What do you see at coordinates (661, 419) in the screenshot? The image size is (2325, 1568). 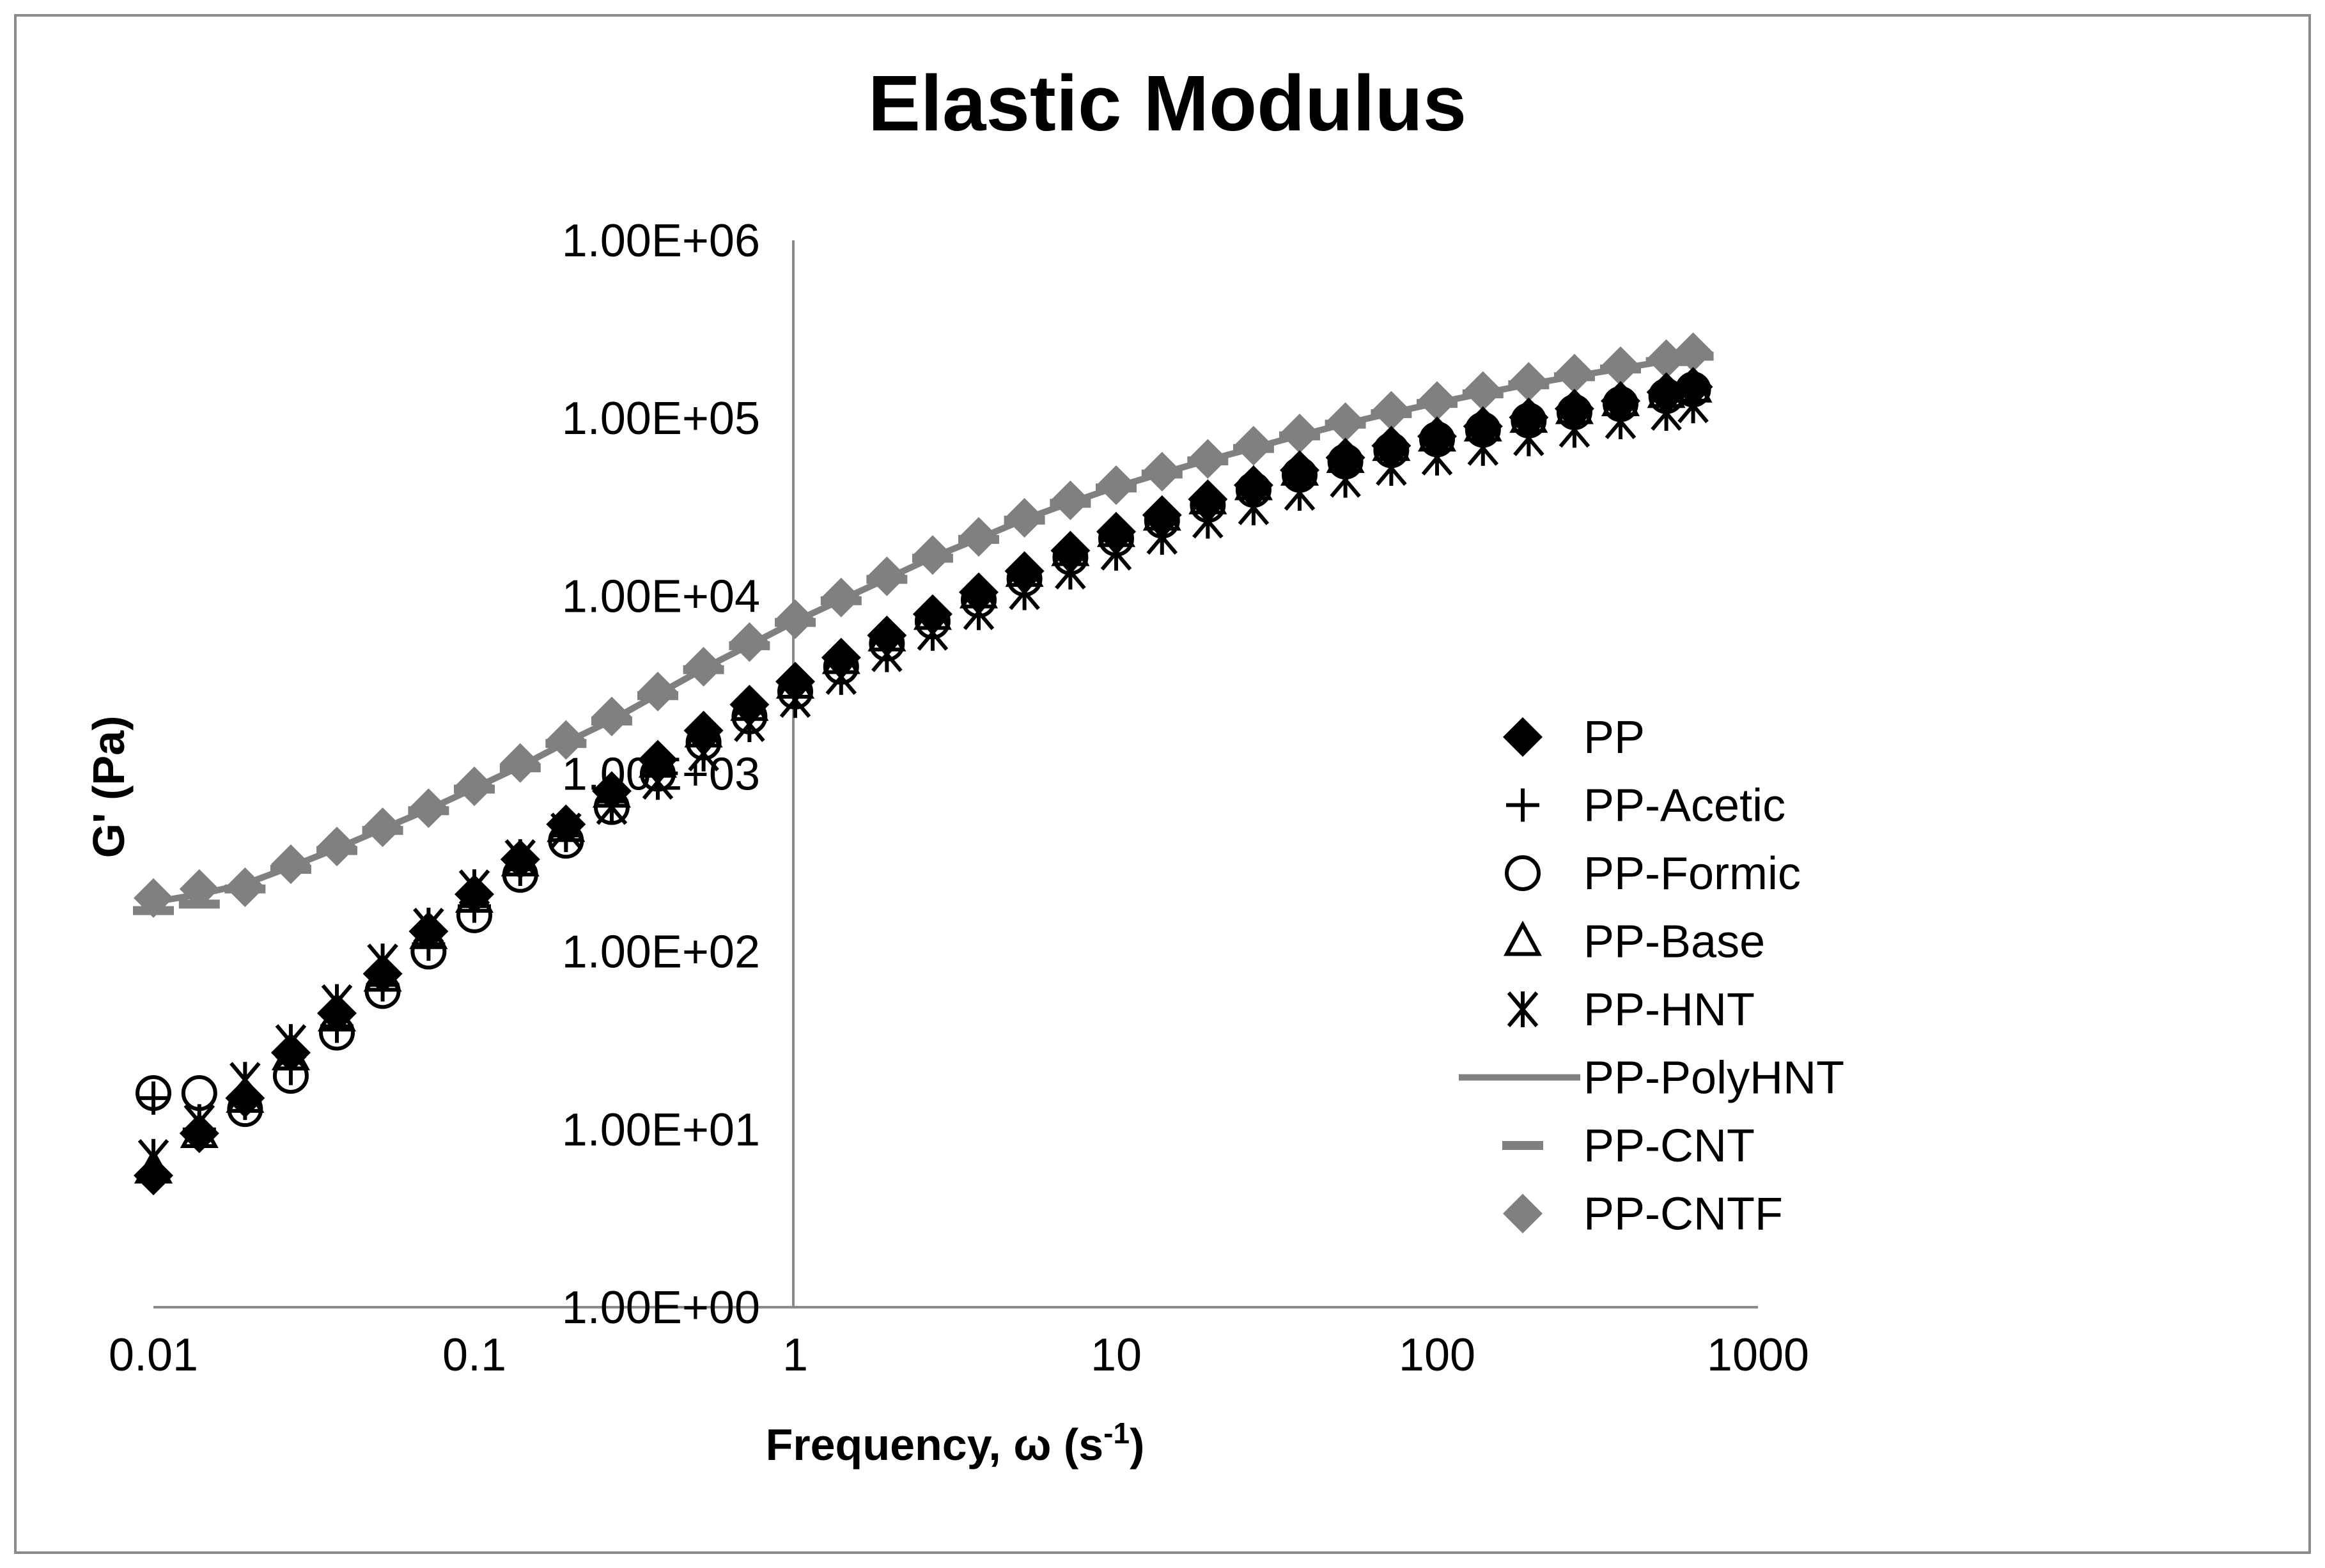 I see `y-tick-label: 1.00E+05` at bounding box center [661, 419].